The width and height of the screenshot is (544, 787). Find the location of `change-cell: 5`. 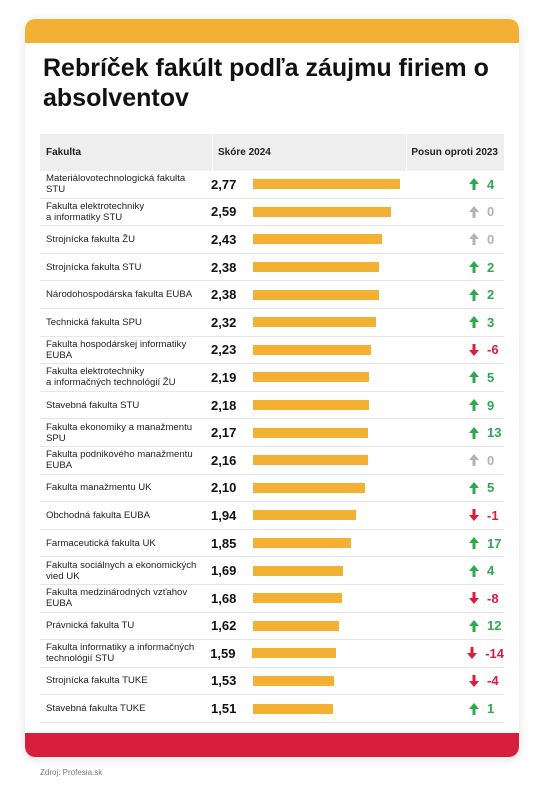

change-cell: 5 is located at coordinates (455, 487).